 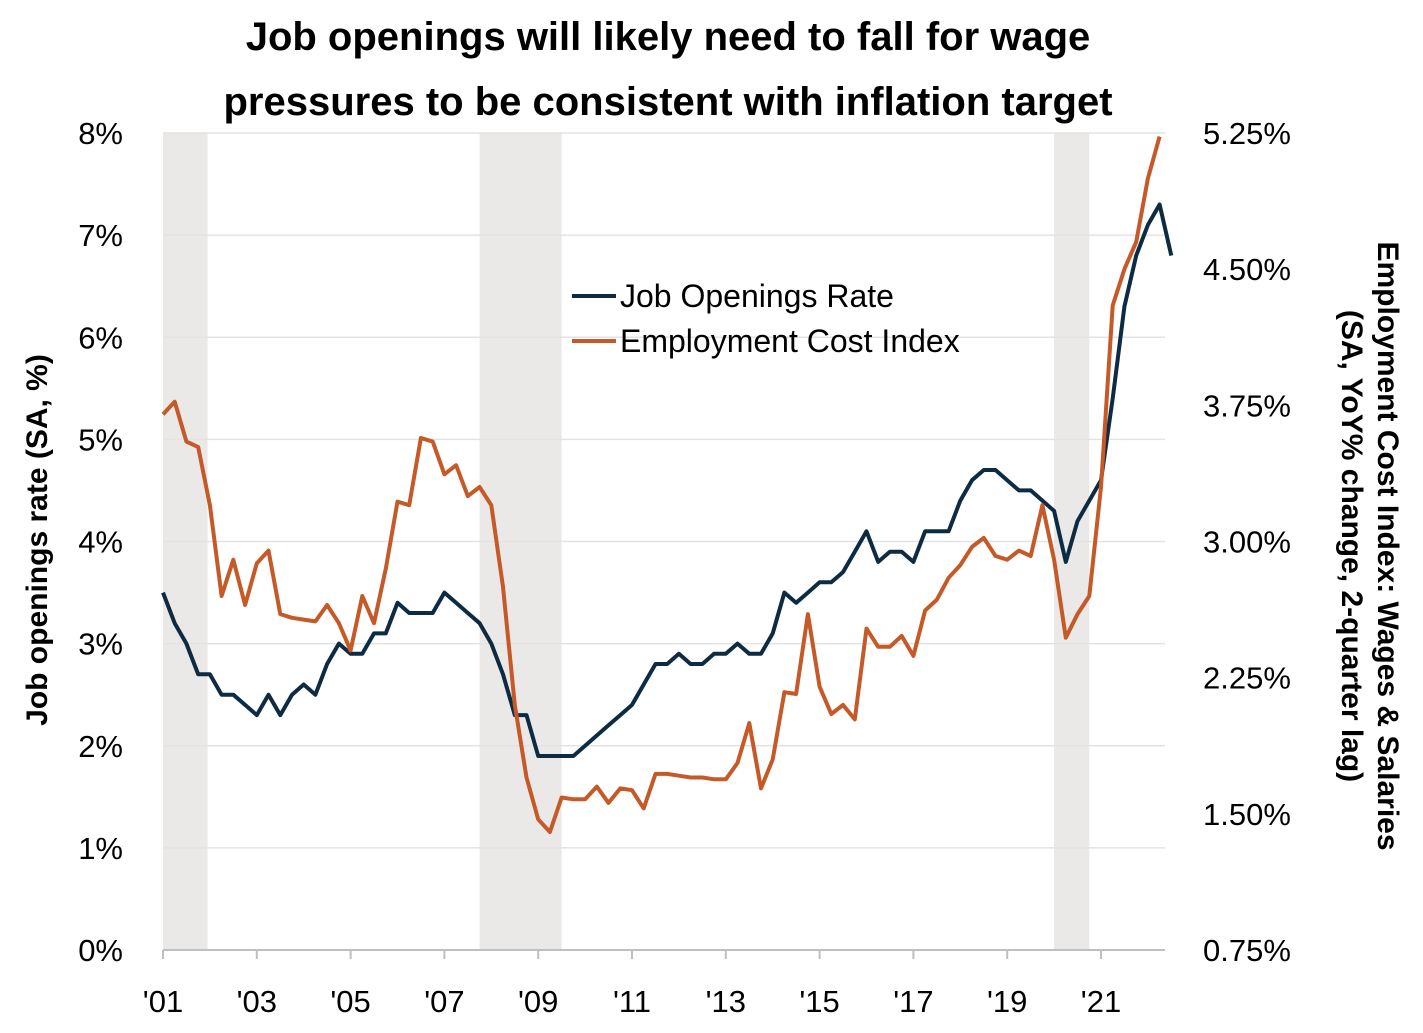 I want to click on x-tick-label: '17, so click(x=913, y=1001).